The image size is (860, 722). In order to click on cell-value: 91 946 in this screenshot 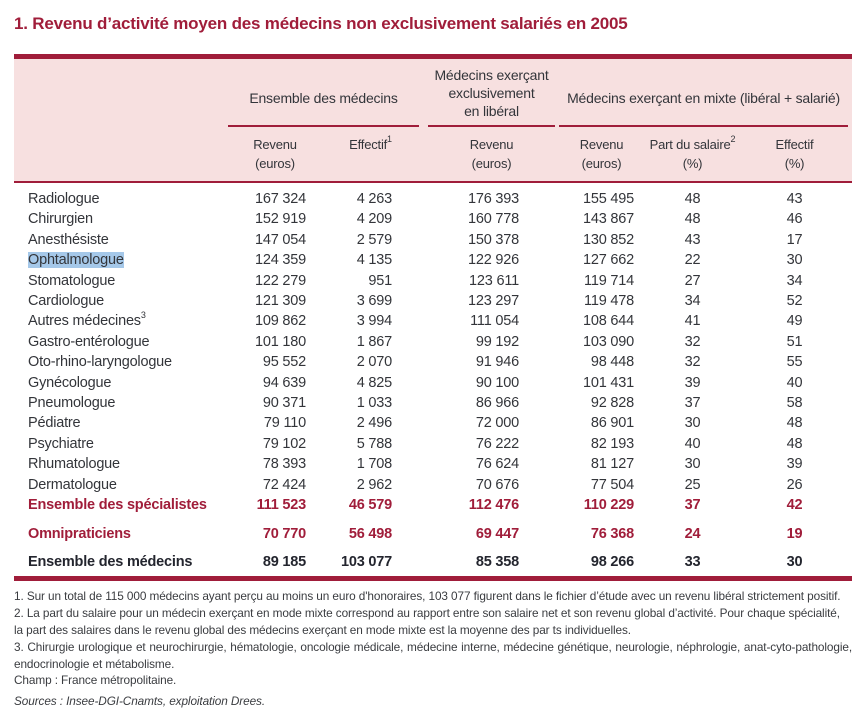, I will do `click(497, 362)`.